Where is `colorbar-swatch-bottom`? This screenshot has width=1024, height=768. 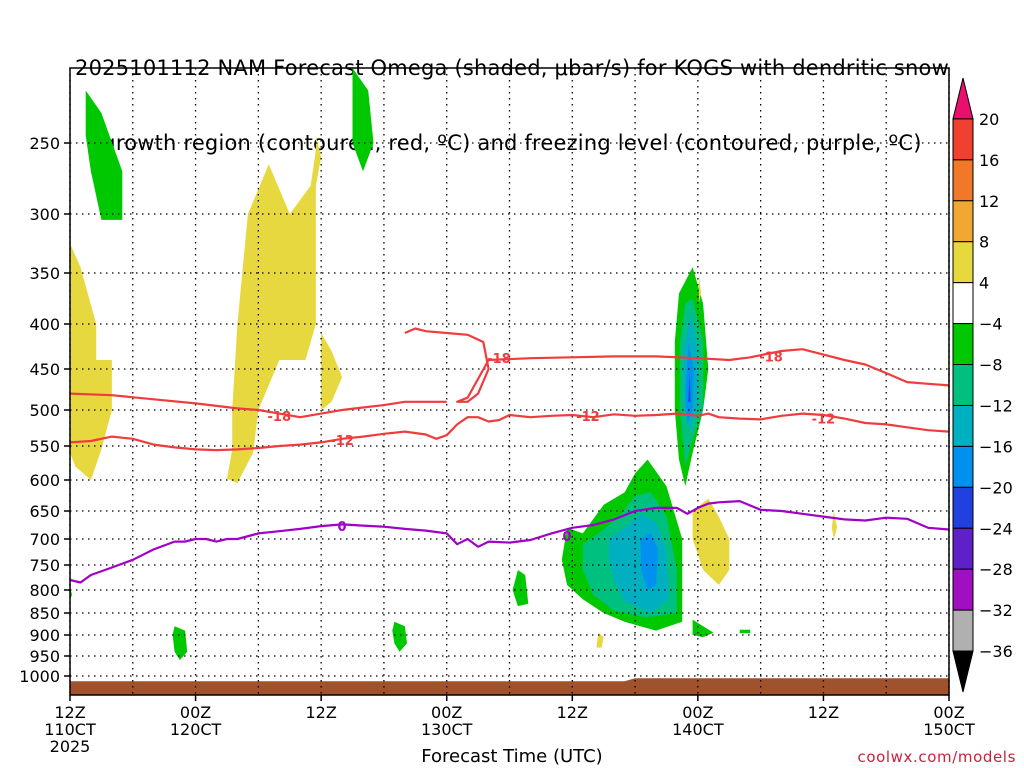
colorbar-swatch-bottom is located at coordinates (963, 671).